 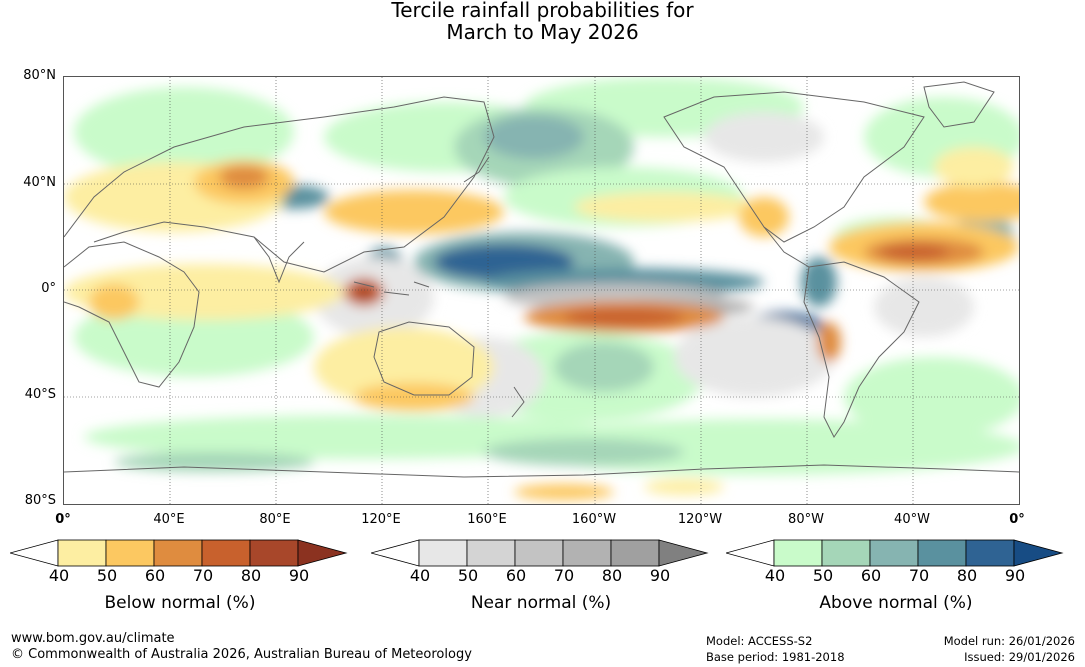 What do you see at coordinates (169, 519) in the screenshot?
I see `lon-label-40e: 40°E` at bounding box center [169, 519].